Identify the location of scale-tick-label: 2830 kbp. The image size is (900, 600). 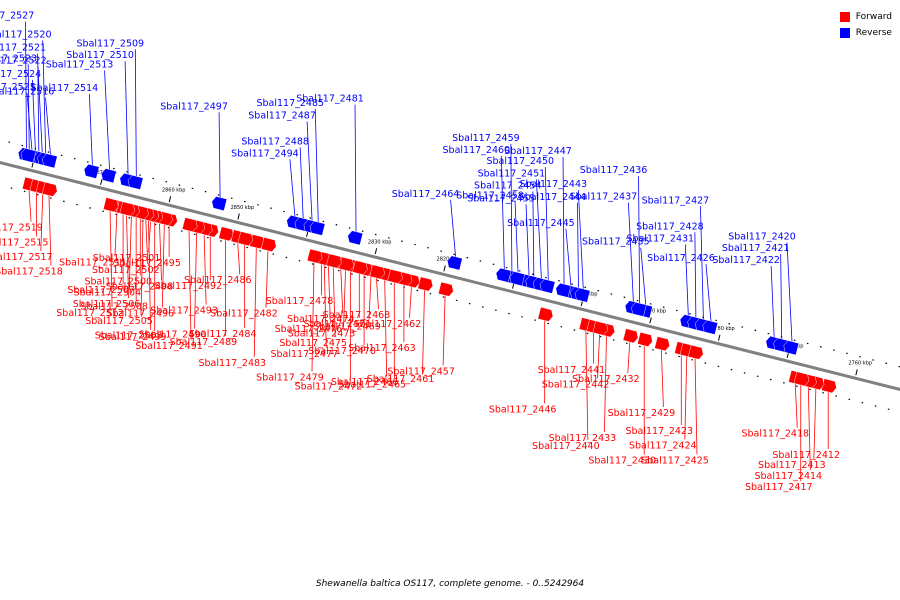
(380, 242).